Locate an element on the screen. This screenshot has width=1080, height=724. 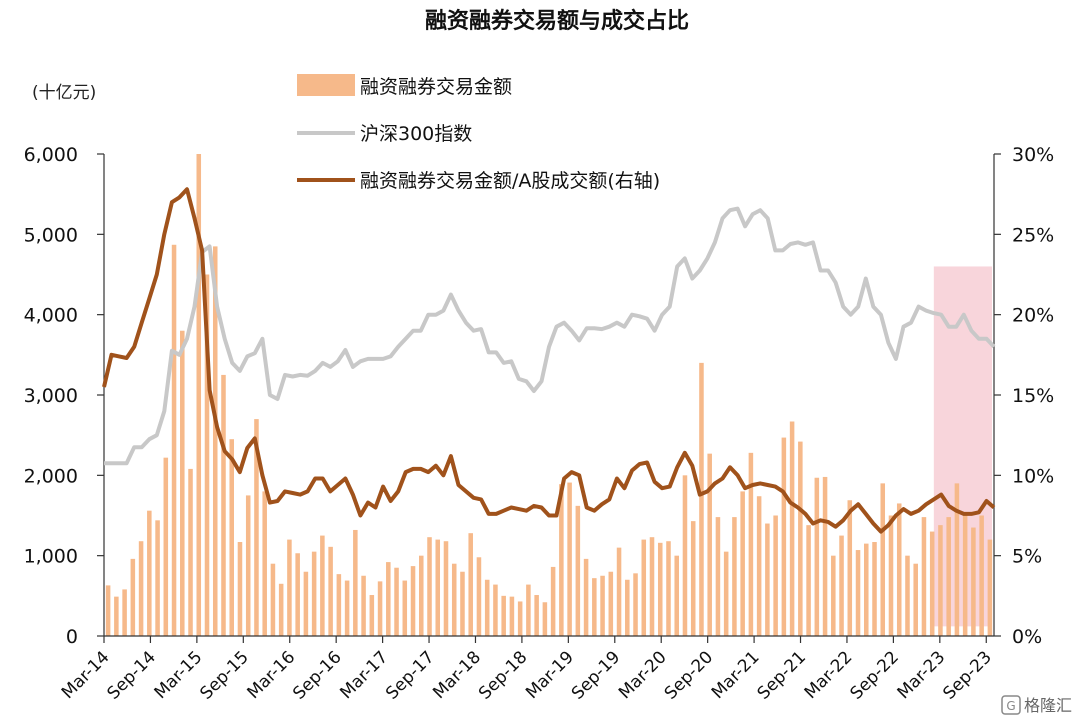
x-tick-label: Sep-16 is located at coordinates (317, 675).